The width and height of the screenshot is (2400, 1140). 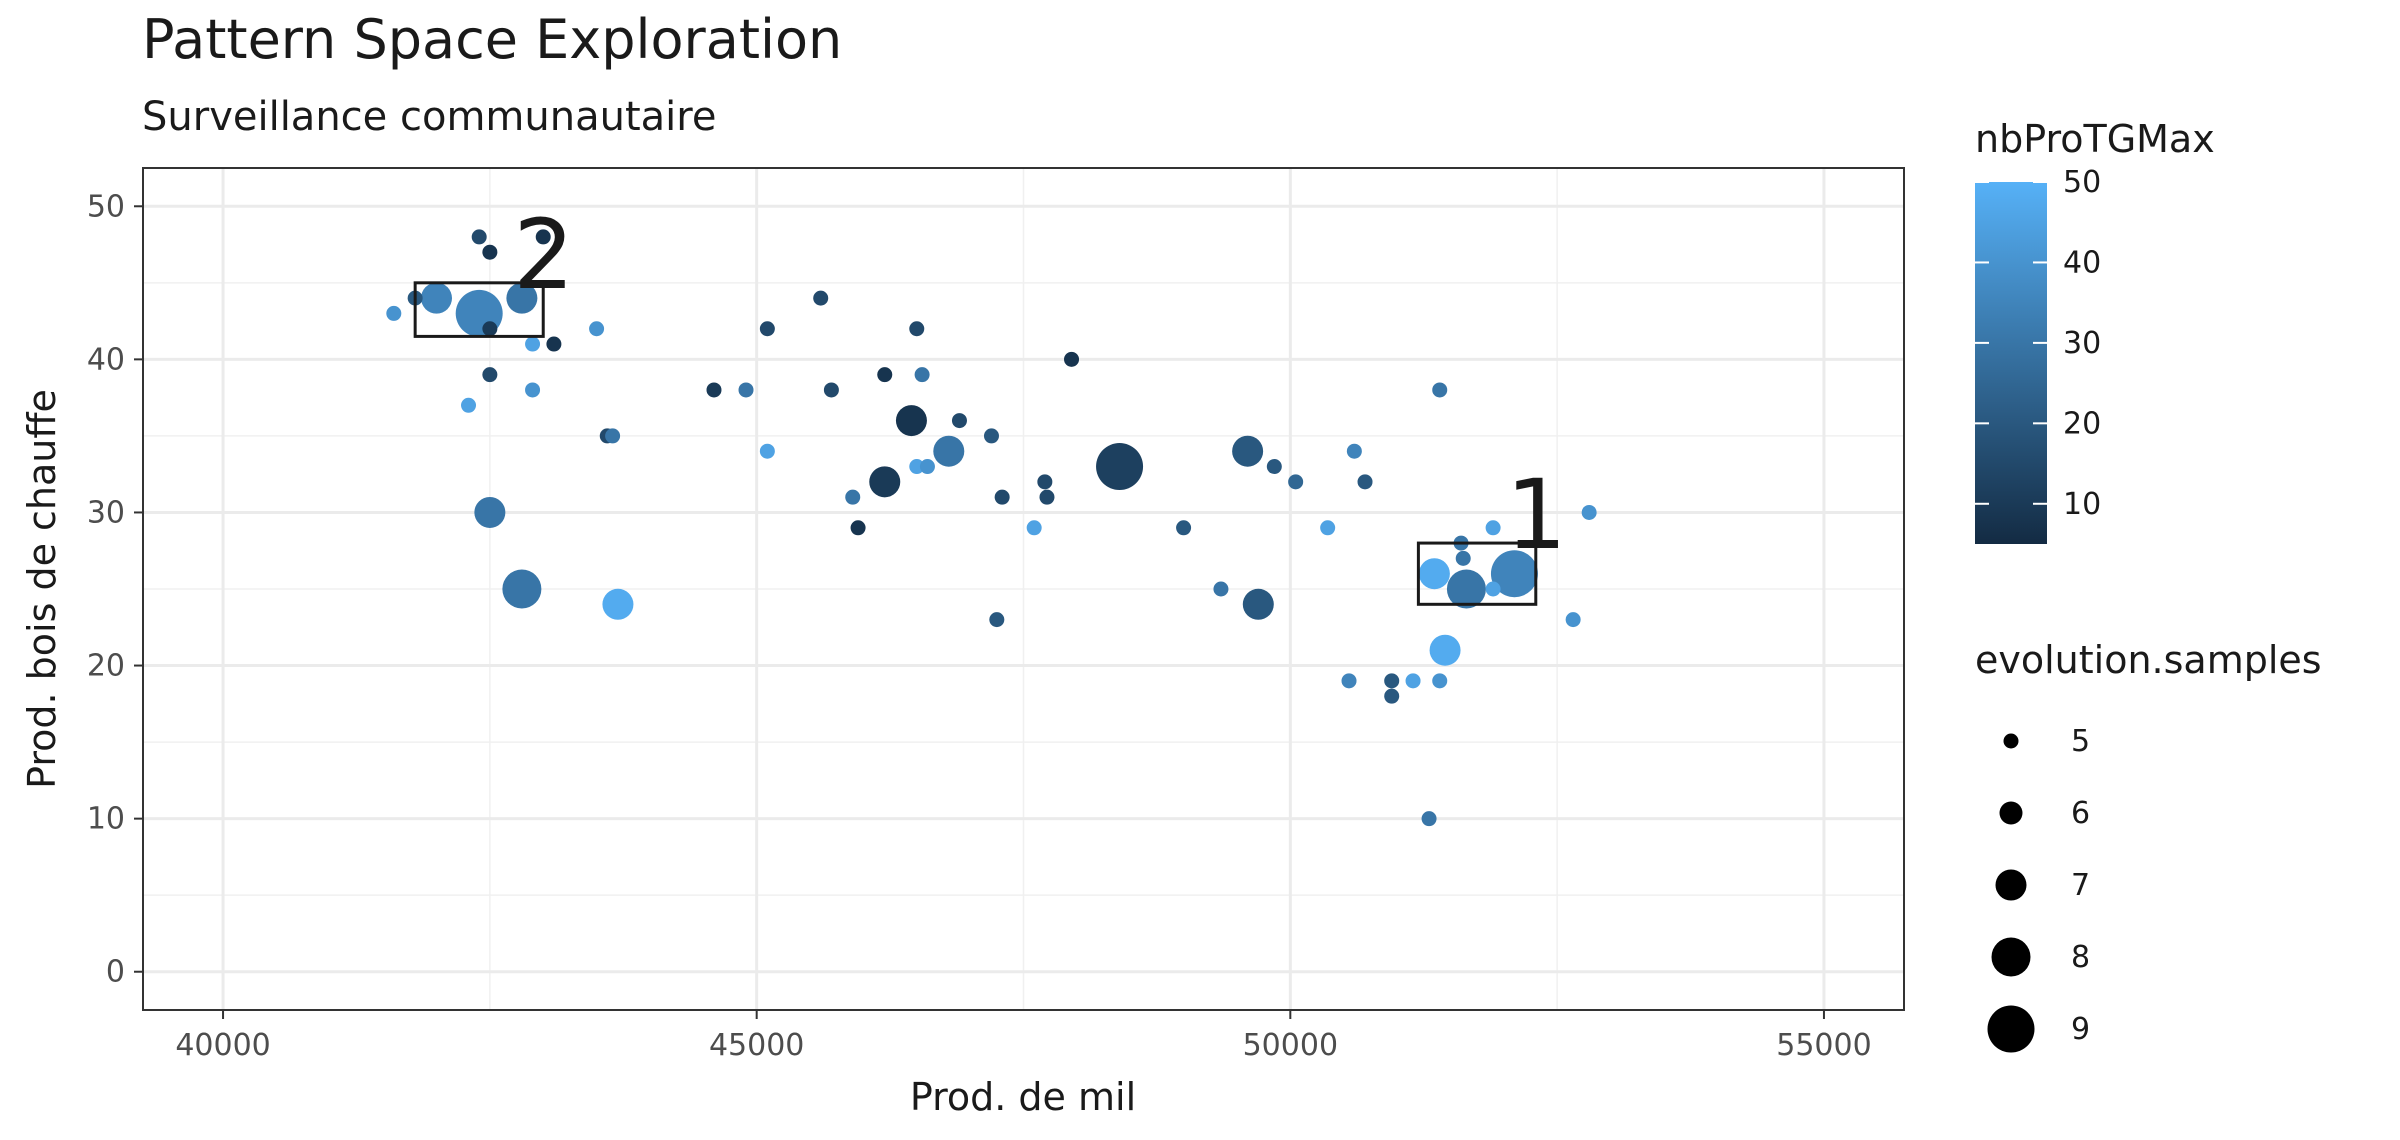 I want to click on y-axis: 0 10 20 30 40 50, so click(x=115, y=589).